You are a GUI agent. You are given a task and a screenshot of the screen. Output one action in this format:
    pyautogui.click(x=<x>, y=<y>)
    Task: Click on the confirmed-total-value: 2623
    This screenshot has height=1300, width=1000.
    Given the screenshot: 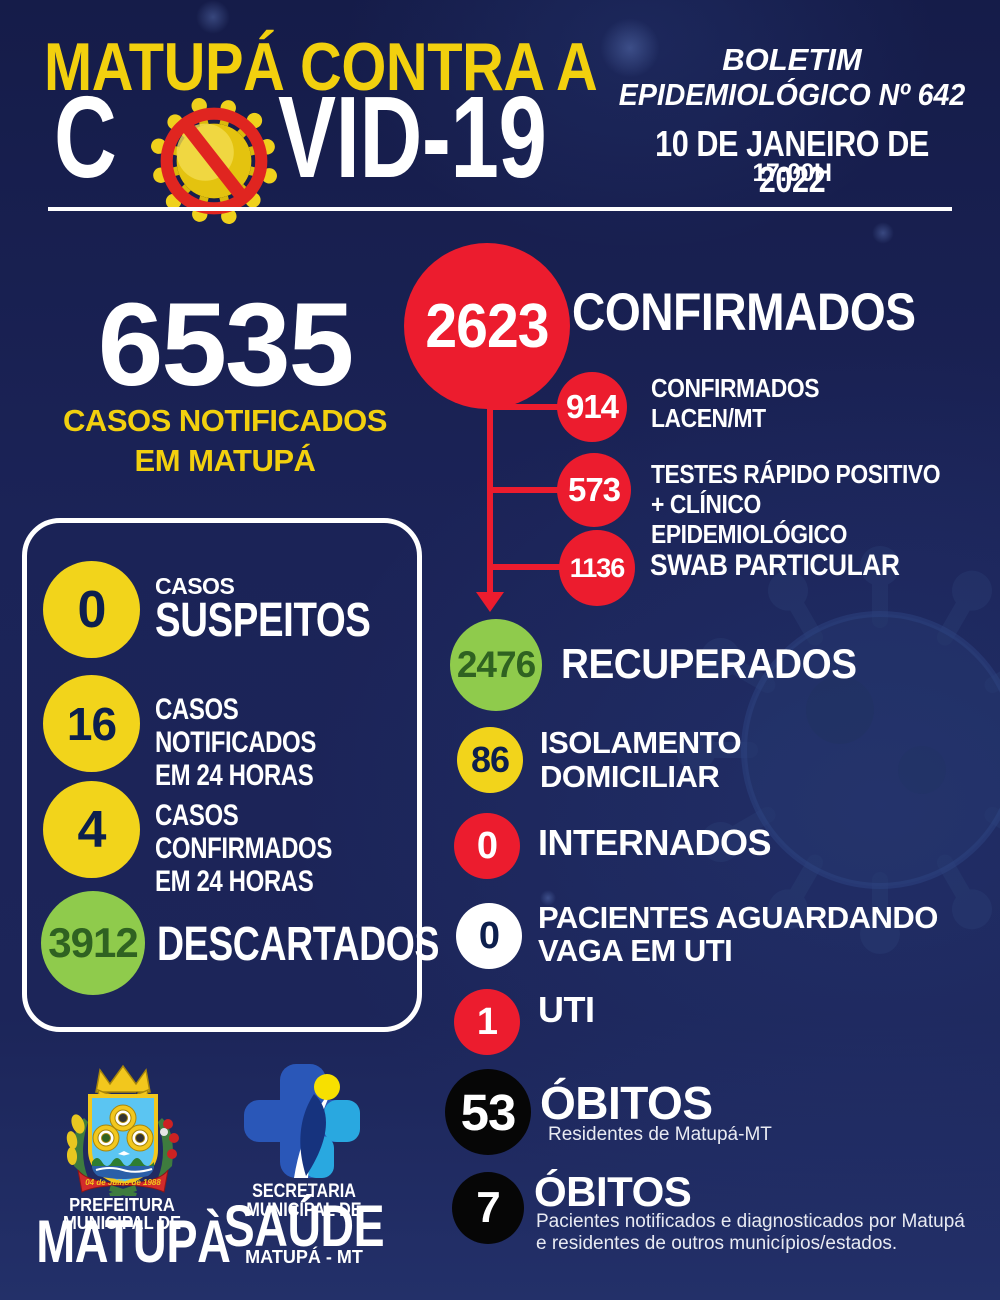 What is the action you would take?
    pyautogui.click(x=487, y=326)
    